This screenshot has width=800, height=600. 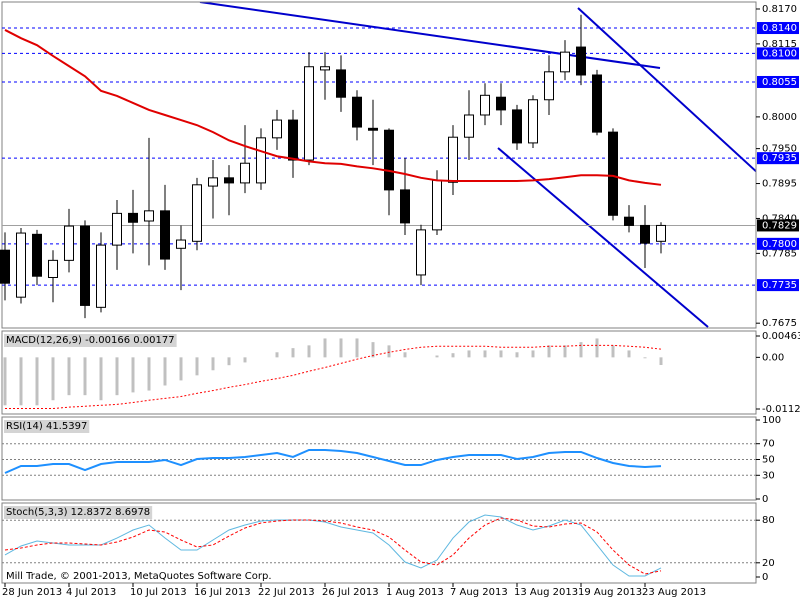 I want to click on x-tick-label: 10 Jul 2013, so click(x=158, y=592).